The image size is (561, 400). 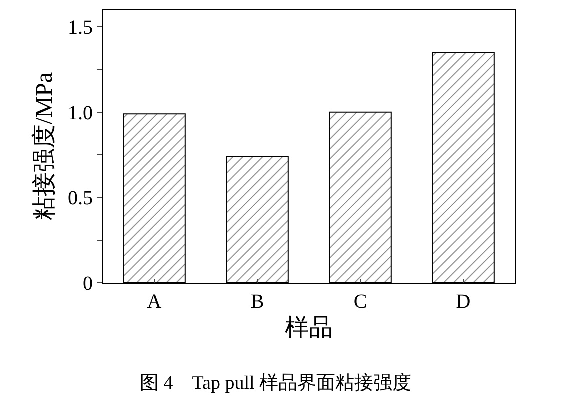 What do you see at coordinates (257, 302) in the screenshot?
I see `x-tick-label: B` at bounding box center [257, 302].